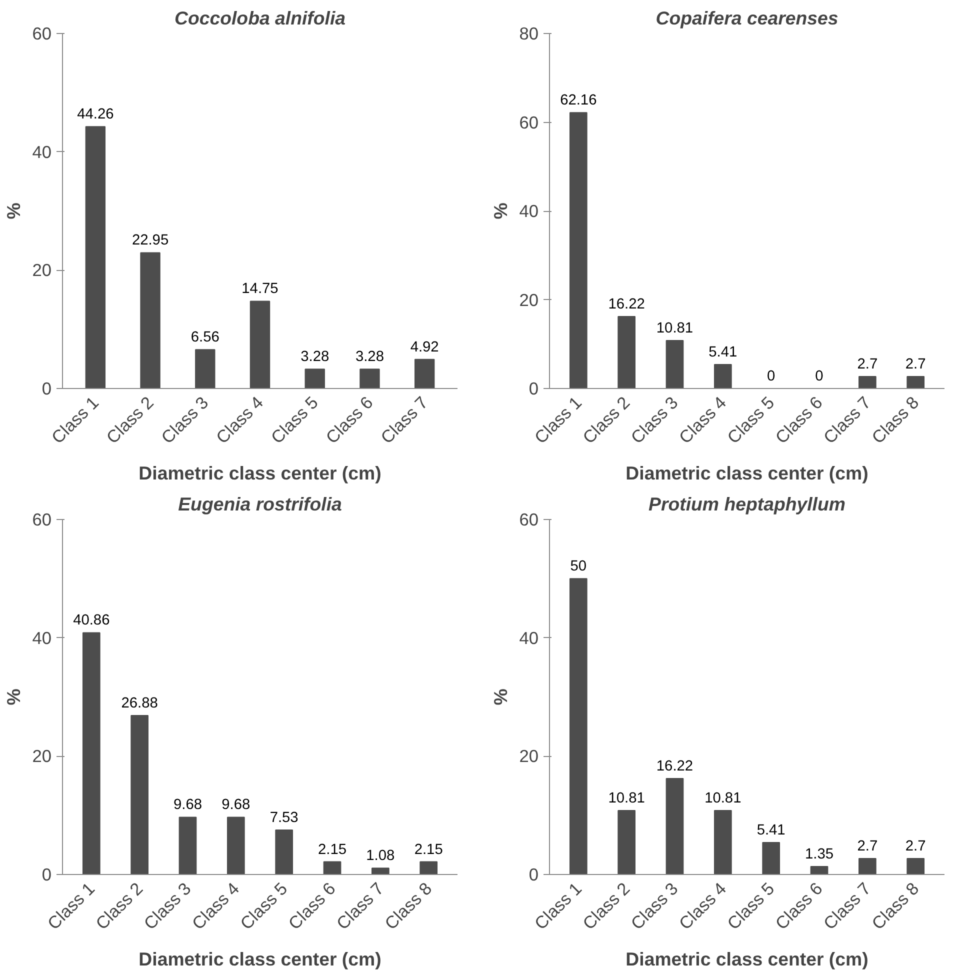 This screenshot has width=974, height=973. I want to click on chart-title: Eugenia rostrifolia, so click(260, 504).